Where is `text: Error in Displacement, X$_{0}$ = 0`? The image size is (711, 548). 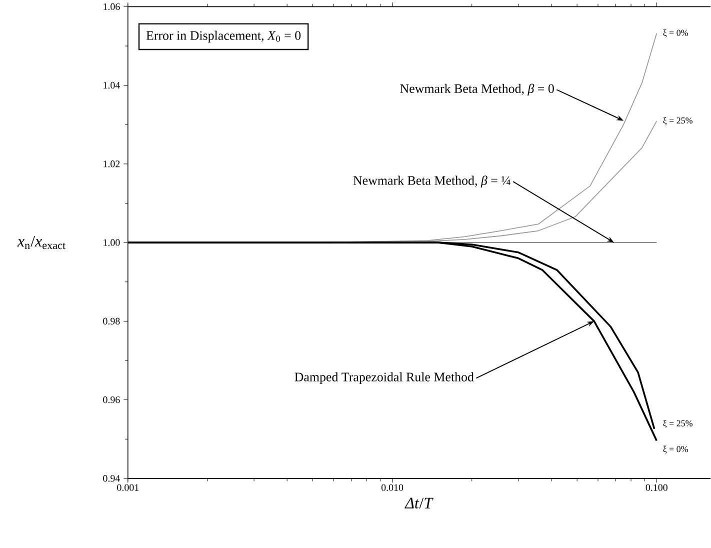 text: Error in Displacement, X$_{0}$ = 0 is located at coordinates (223, 36).